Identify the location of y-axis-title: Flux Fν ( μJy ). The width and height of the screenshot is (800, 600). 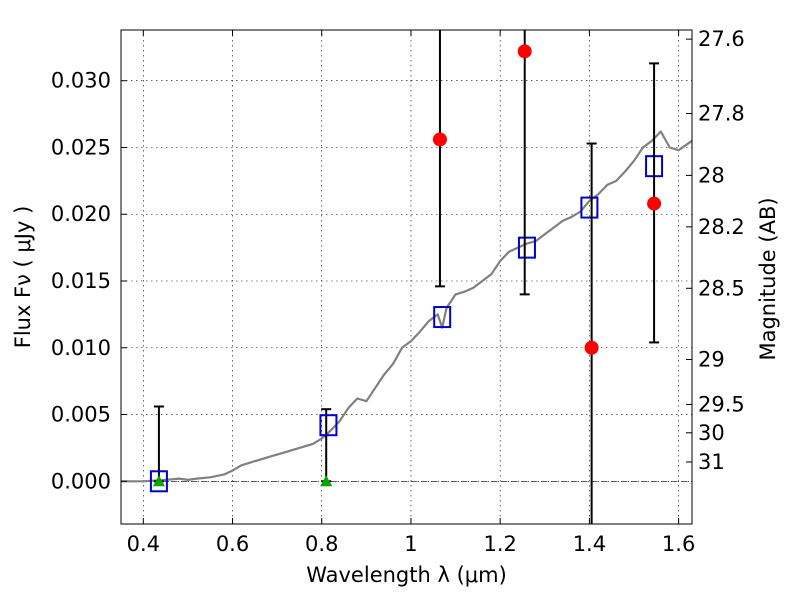
(23, 277).